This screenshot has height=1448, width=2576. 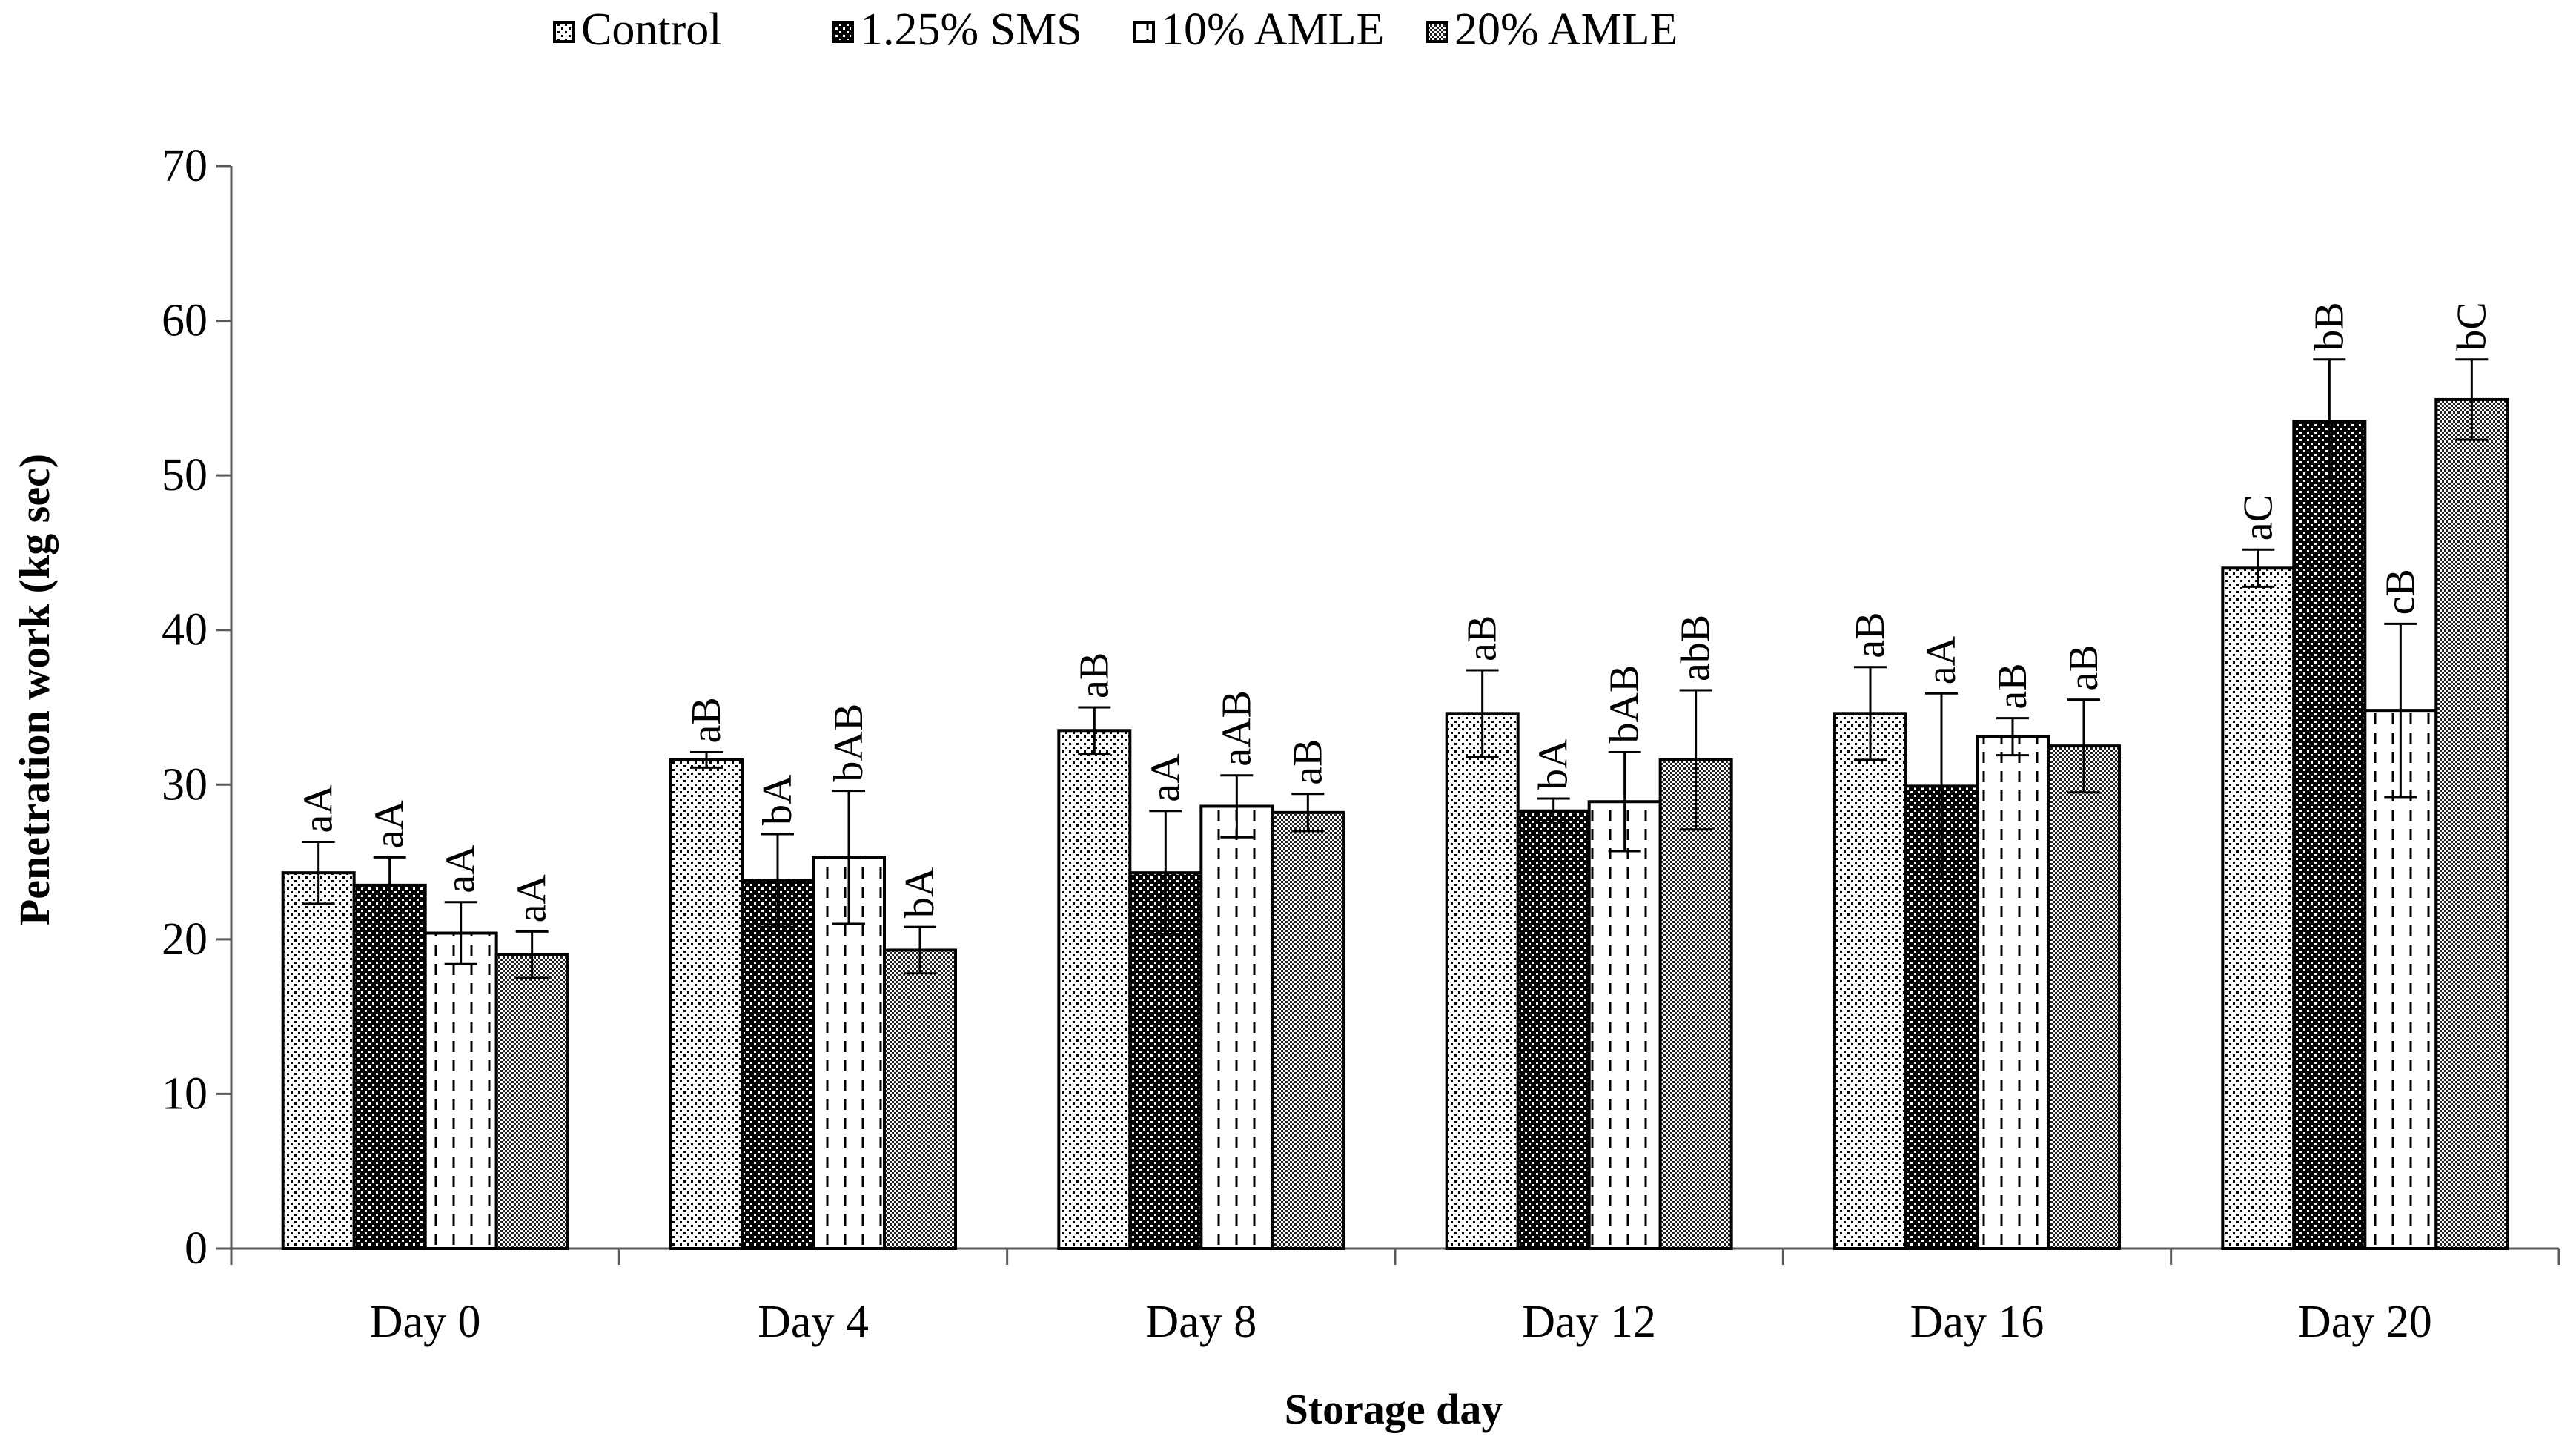 What do you see at coordinates (185, 321) in the screenshot?
I see `y-tick-label: 60` at bounding box center [185, 321].